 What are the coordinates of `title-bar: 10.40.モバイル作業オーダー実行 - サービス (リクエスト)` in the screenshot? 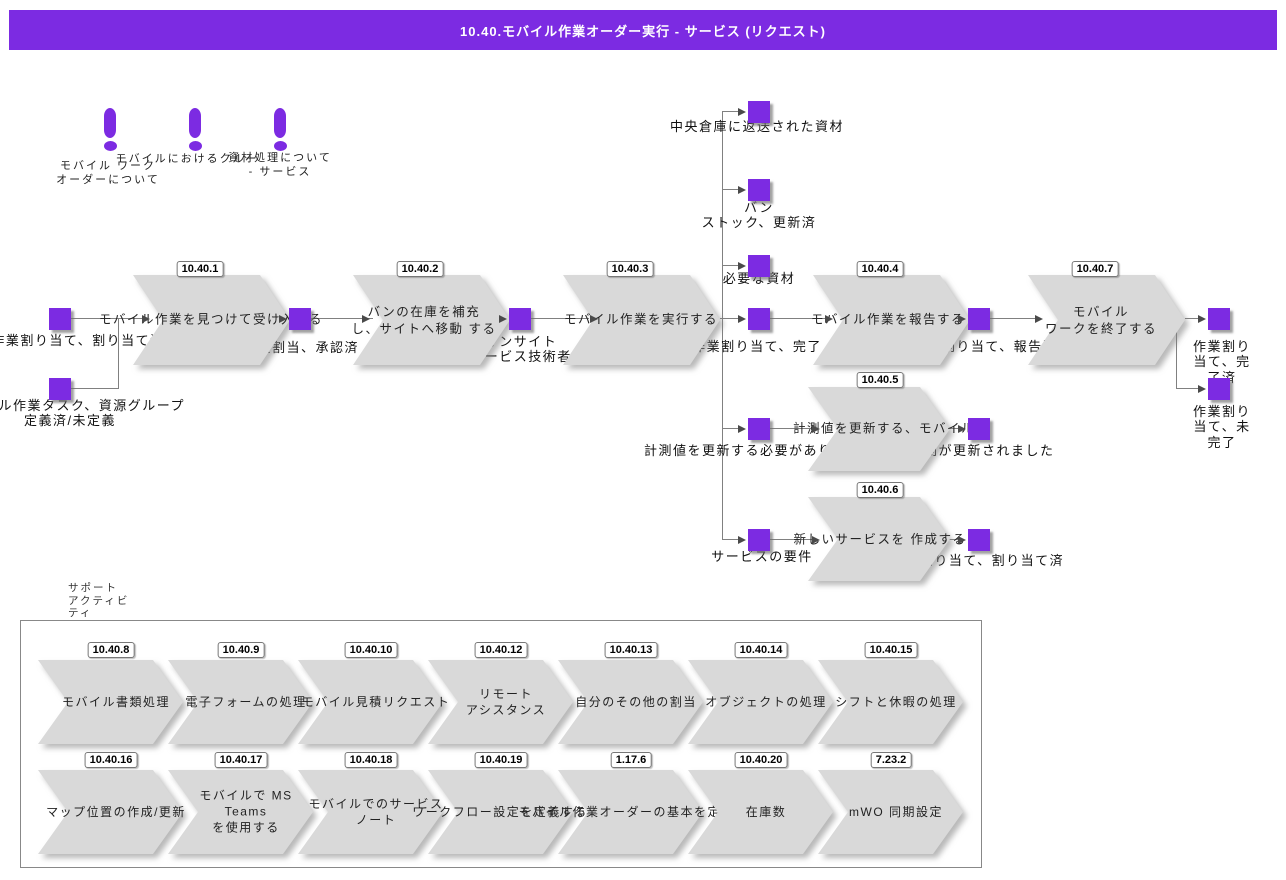 It's located at (643, 30).